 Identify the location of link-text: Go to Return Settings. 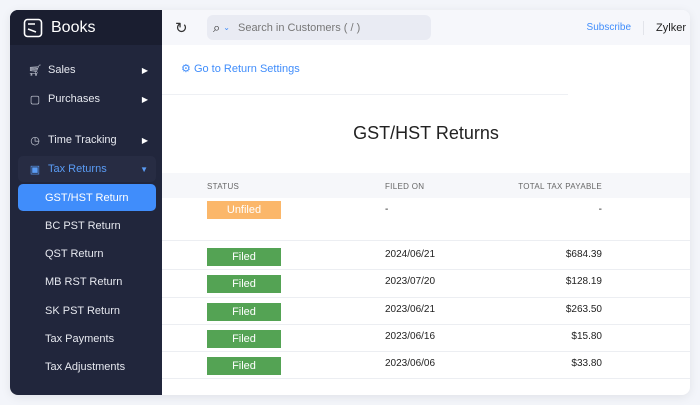
(246, 69).